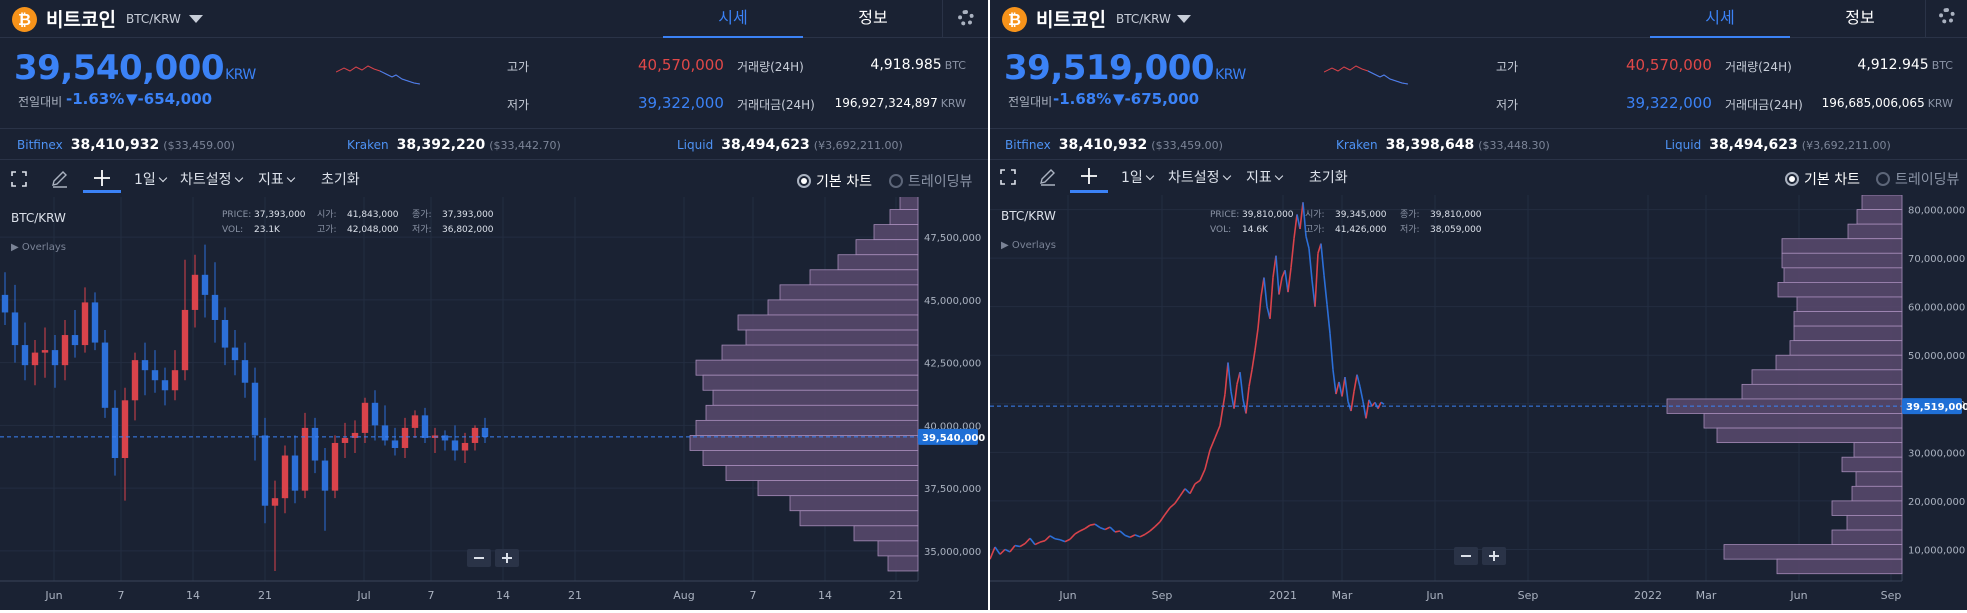 Image resolution: width=1967 pixels, height=613 pixels. What do you see at coordinates (327, 214) in the screenshot?
I see `info-label: 시가:` at bounding box center [327, 214].